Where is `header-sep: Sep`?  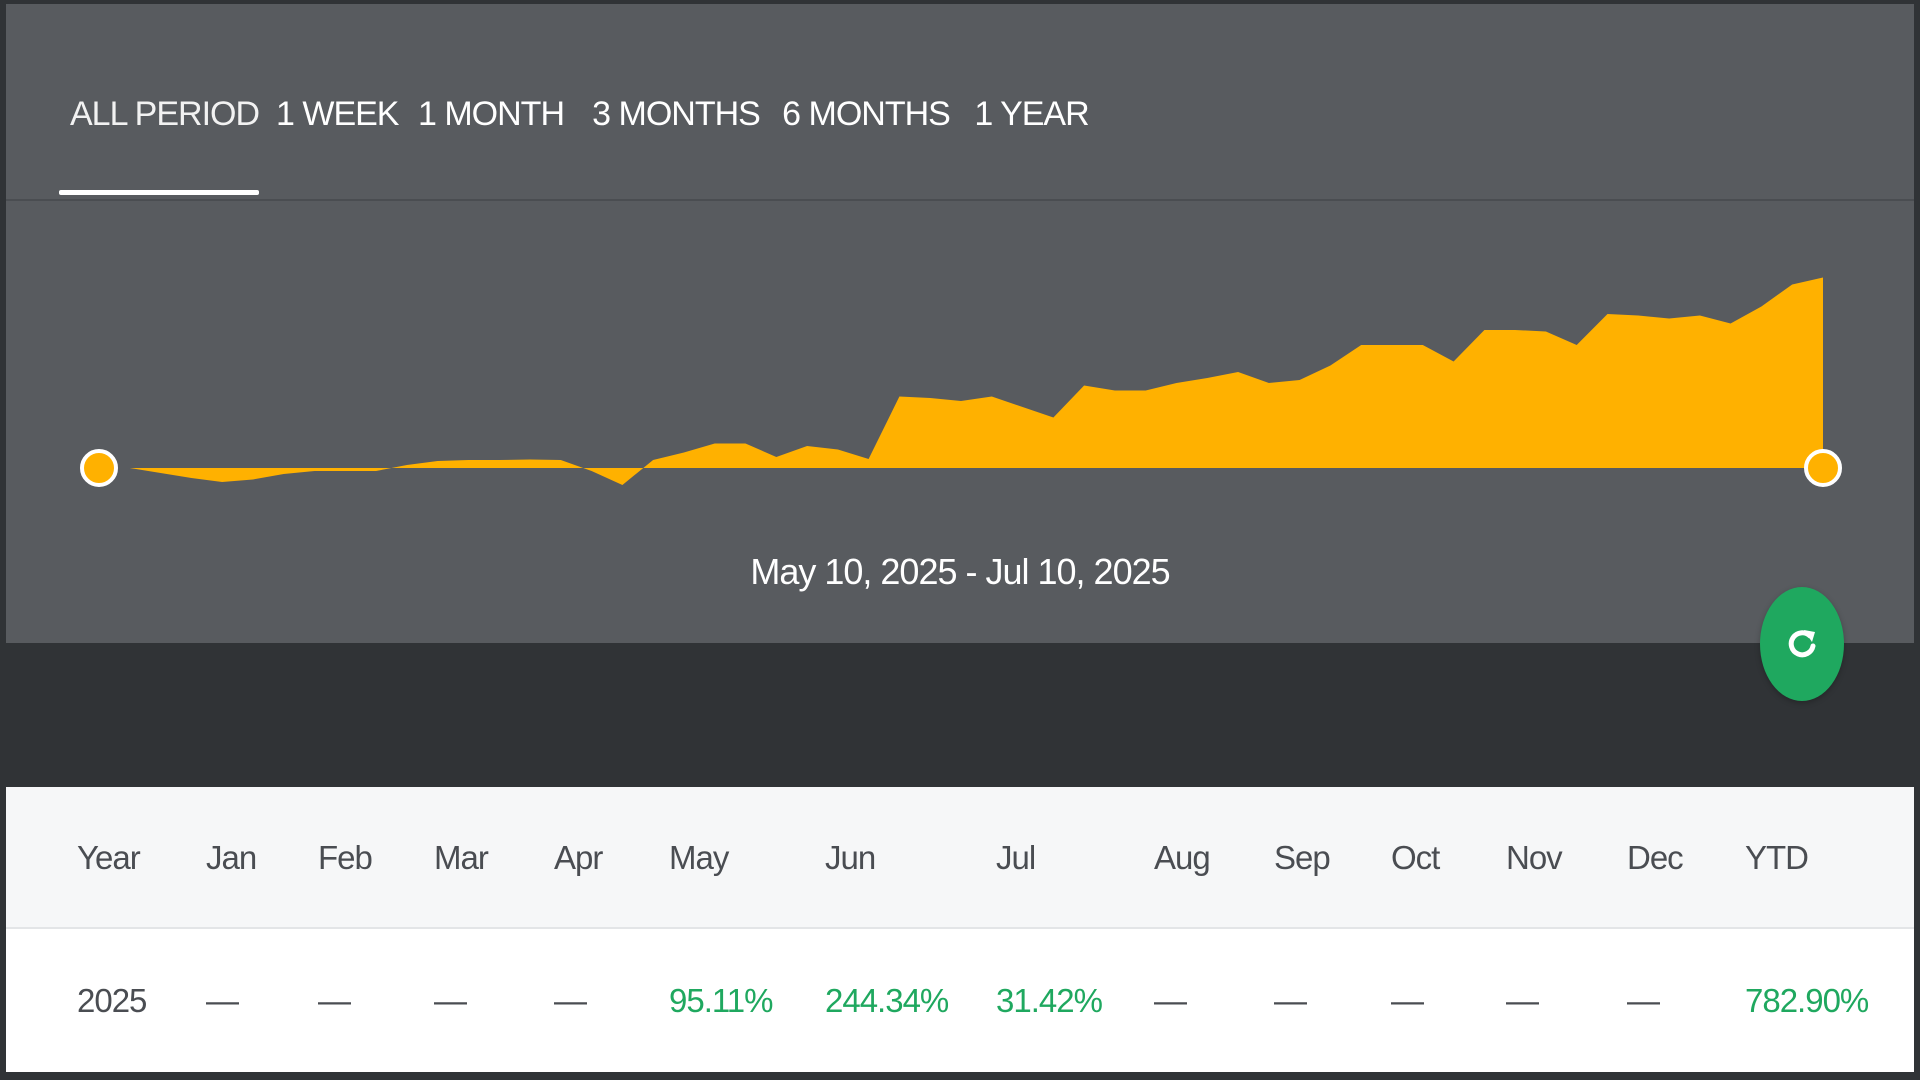
header-sep: Sep is located at coordinates (1302, 857).